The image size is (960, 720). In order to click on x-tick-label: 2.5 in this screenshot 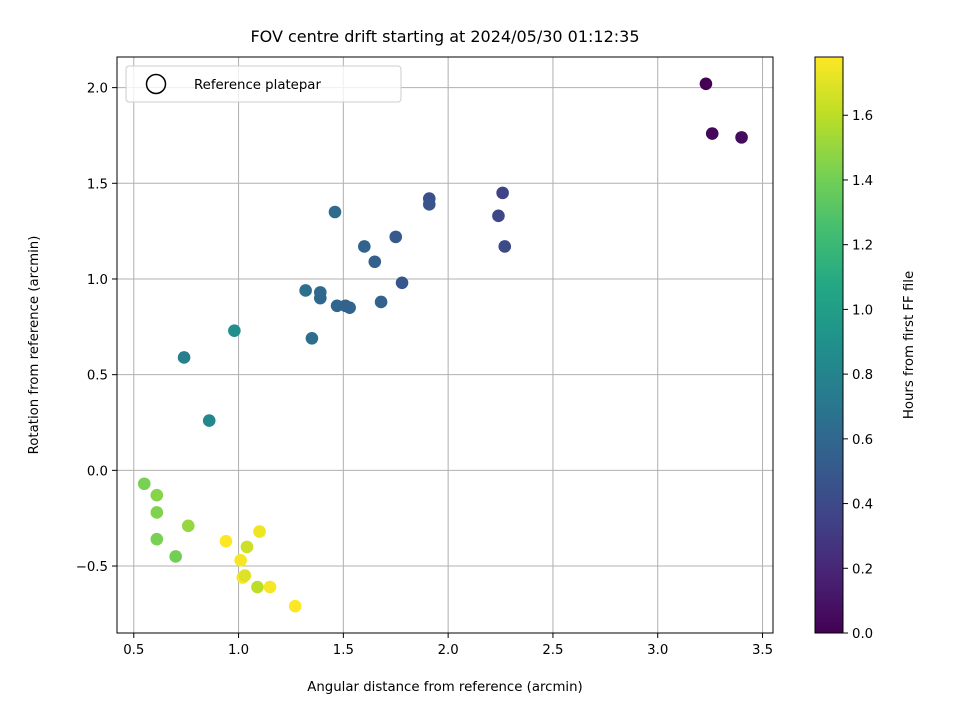, I will do `click(552, 650)`.